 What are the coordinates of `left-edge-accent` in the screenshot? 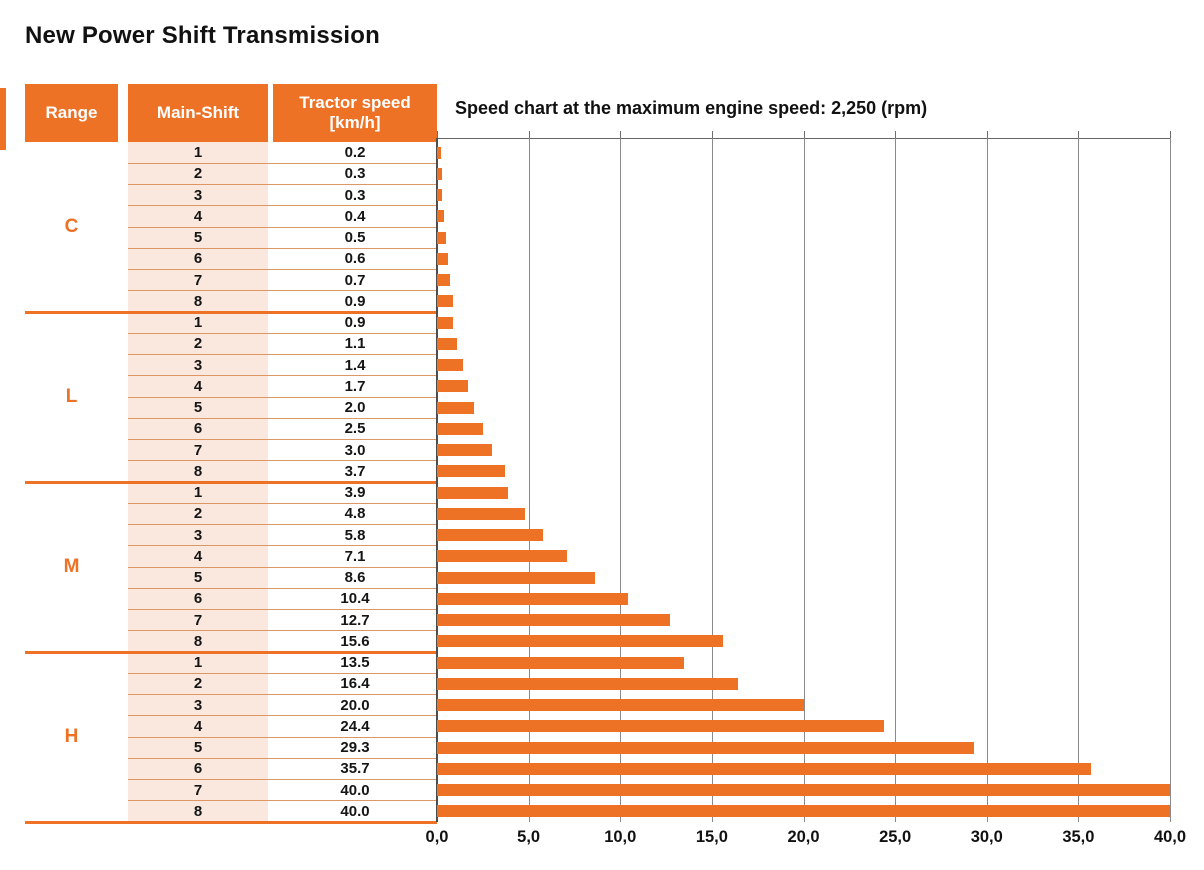 It's located at (3, 119).